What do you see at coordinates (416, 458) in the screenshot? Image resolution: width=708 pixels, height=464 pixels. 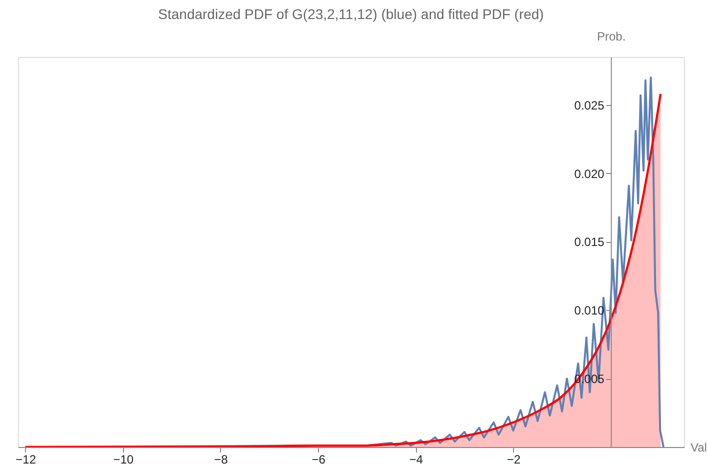 I see `x-tick-label: −4` at bounding box center [416, 458].